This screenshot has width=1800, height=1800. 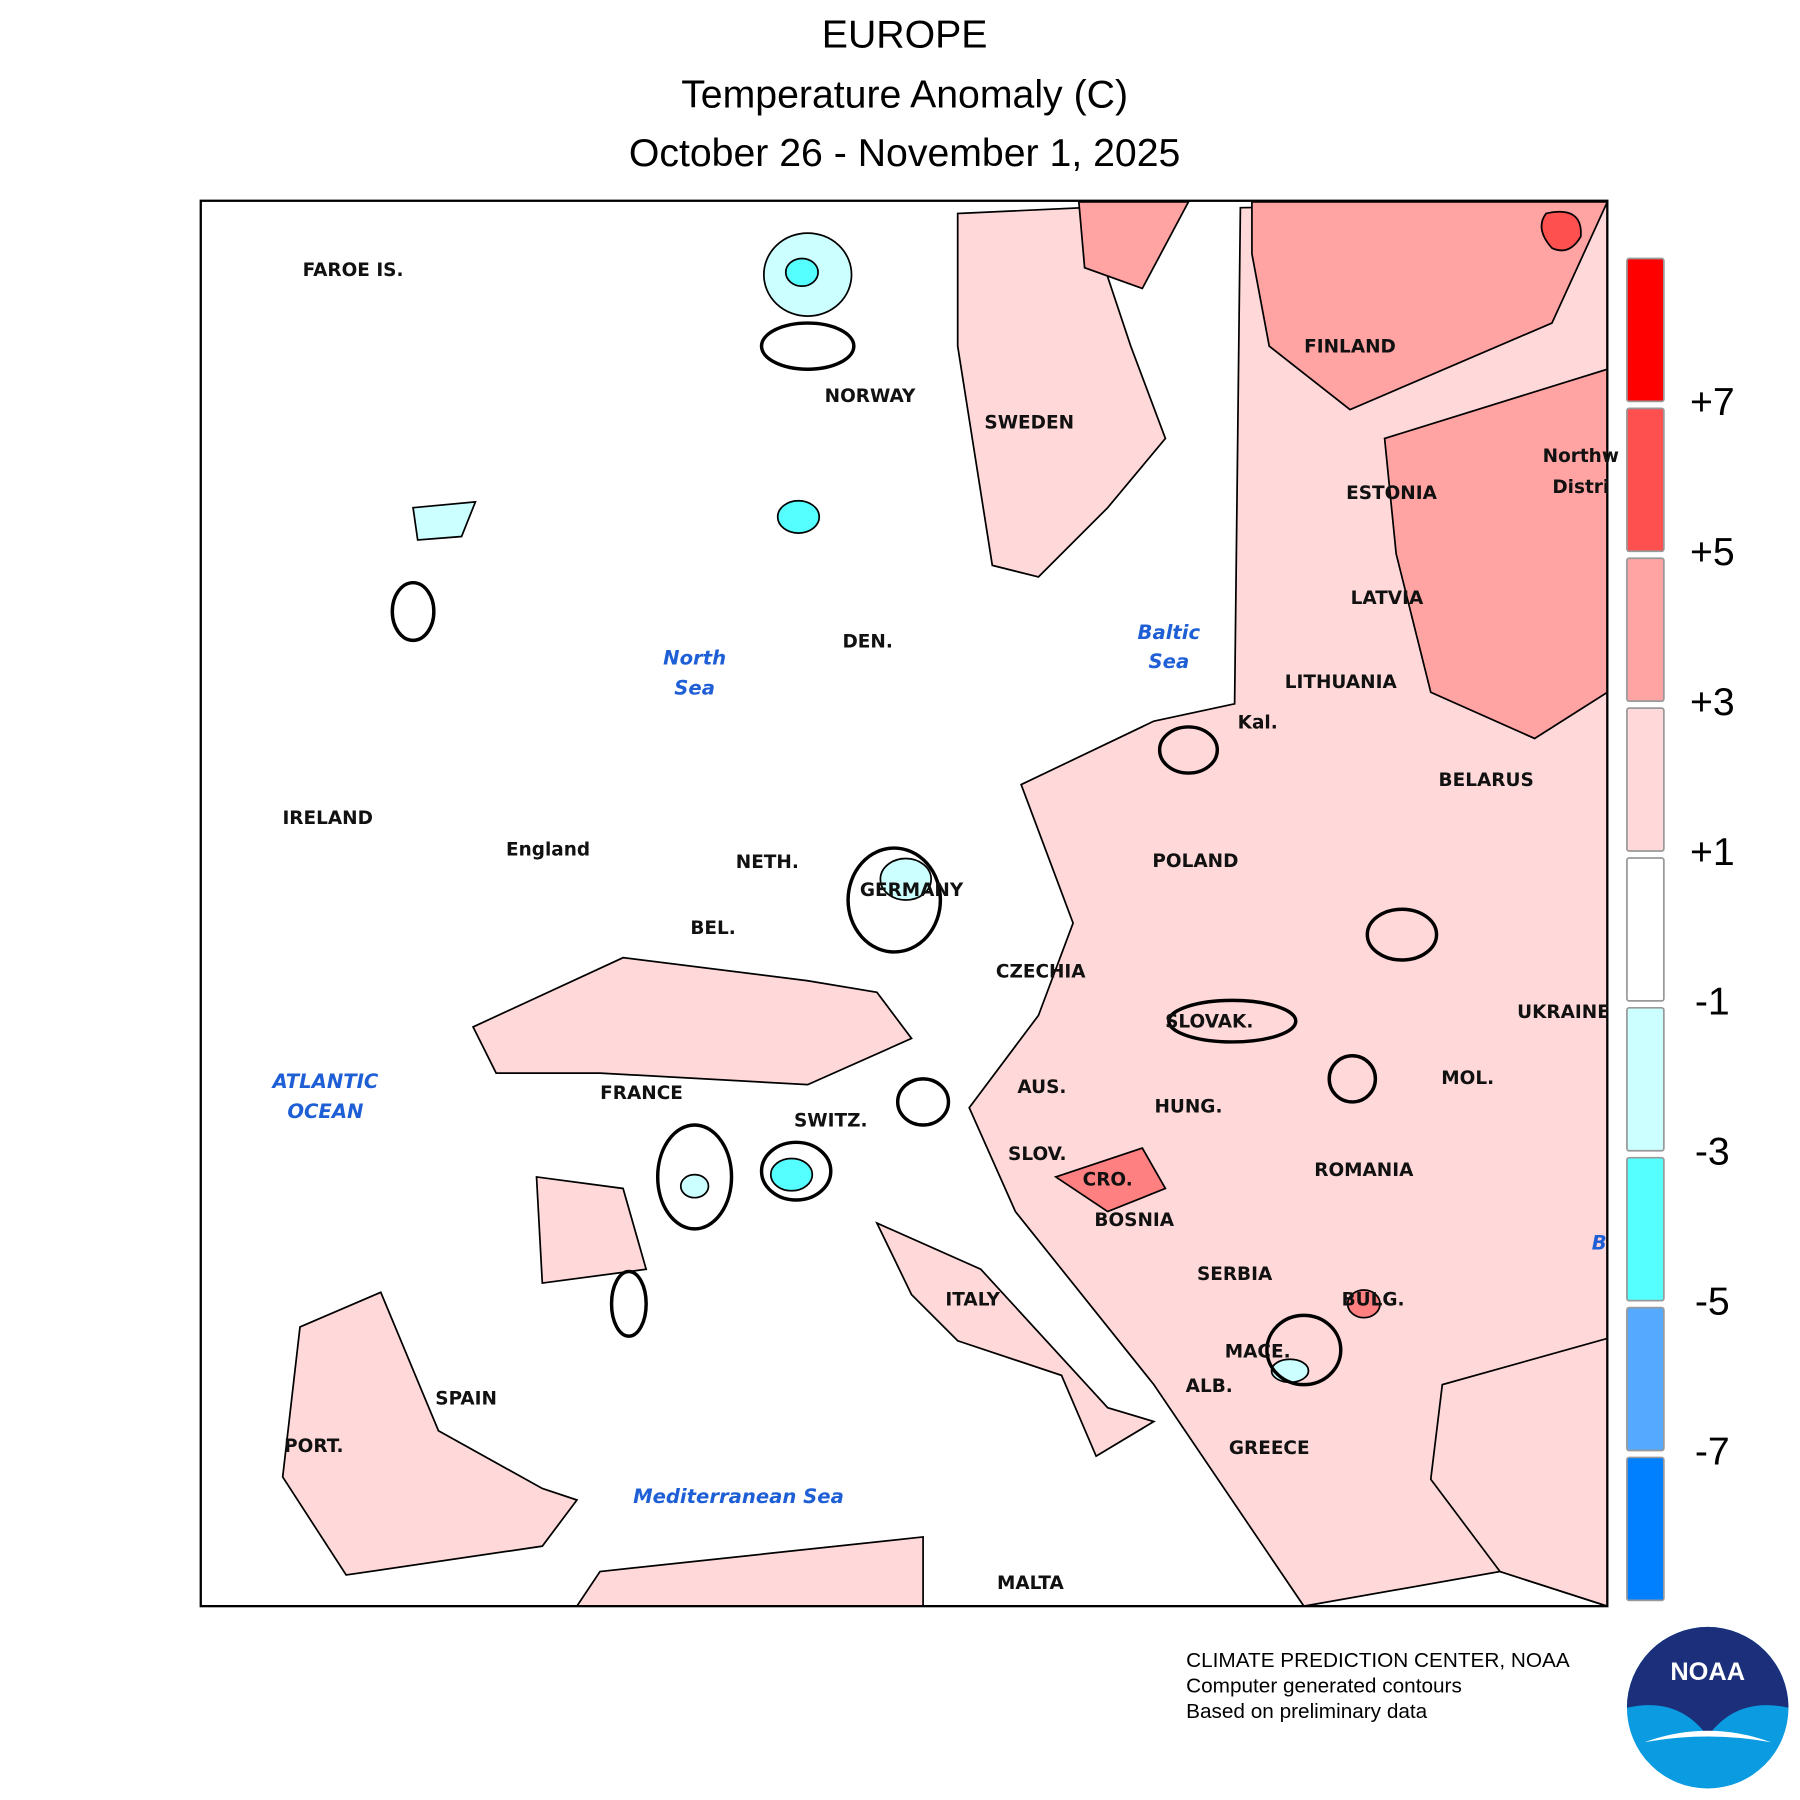 What do you see at coordinates (1235, 1274) in the screenshot?
I see `place-label: SERBIA` at bounding box center [1235, 1274].